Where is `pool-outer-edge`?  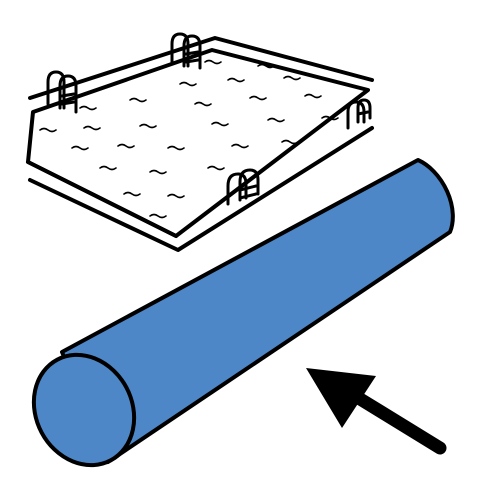 pool-outer-edge is located at coordinates (201, 68).